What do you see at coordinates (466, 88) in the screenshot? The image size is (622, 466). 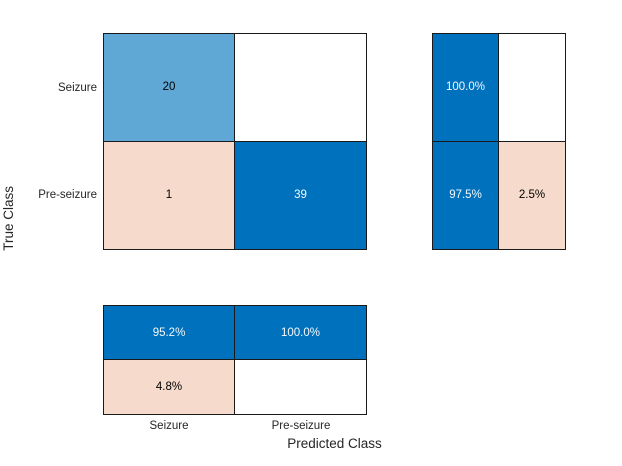 I see `row-summary-seizure-correct: 100.0%` at bounding box center [466, 88].